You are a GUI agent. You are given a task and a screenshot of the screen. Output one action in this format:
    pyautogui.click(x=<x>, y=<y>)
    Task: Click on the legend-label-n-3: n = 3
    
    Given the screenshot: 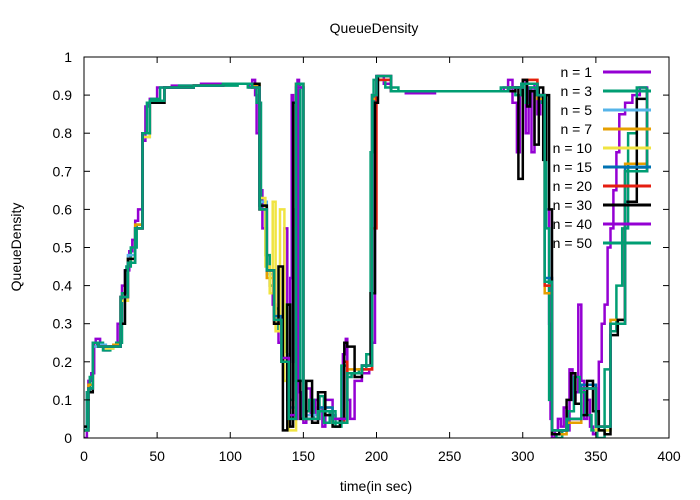 What is the action you would take?
    pyautogui.click(x=576, y=91)
    